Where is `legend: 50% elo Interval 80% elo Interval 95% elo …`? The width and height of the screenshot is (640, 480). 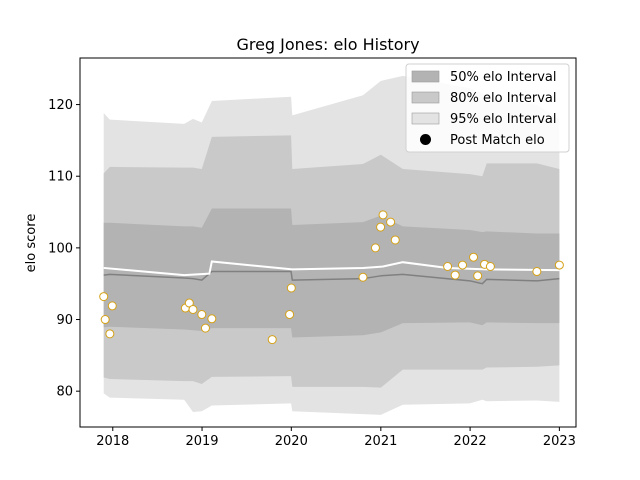 legend: 50% elo Interval 80% elo Interval 95% elo … is located at coordinates (487, 108).